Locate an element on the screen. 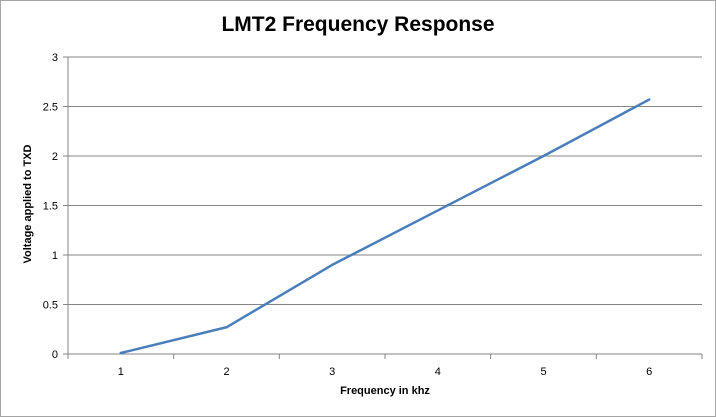 The height and width of the screenshot is (418, 716). x-tick-label: 4 is located at coordinates (438, 372).